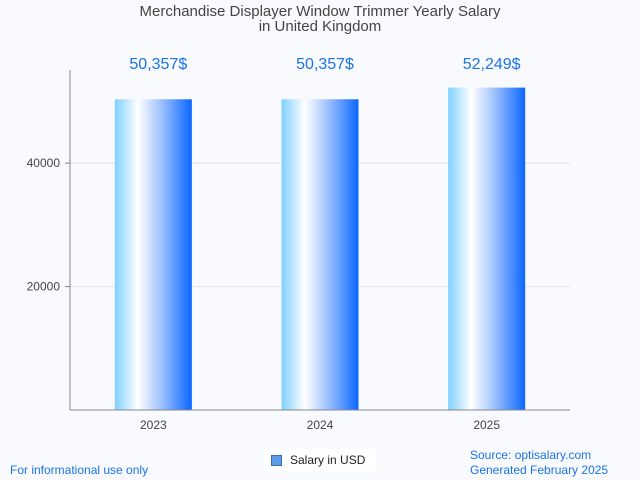  I want to click on chart-title-line-2: in United Kingdom, so click(320, 26).